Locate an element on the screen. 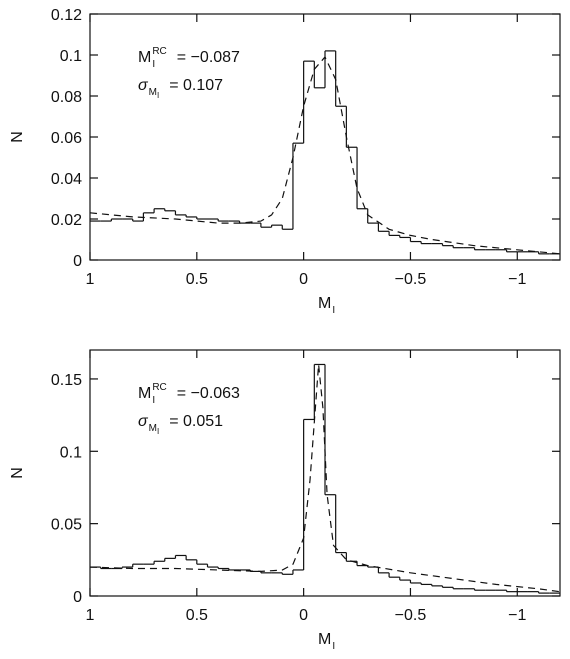  annotation-value: = −0.063 is located at coordinates (208, 393).